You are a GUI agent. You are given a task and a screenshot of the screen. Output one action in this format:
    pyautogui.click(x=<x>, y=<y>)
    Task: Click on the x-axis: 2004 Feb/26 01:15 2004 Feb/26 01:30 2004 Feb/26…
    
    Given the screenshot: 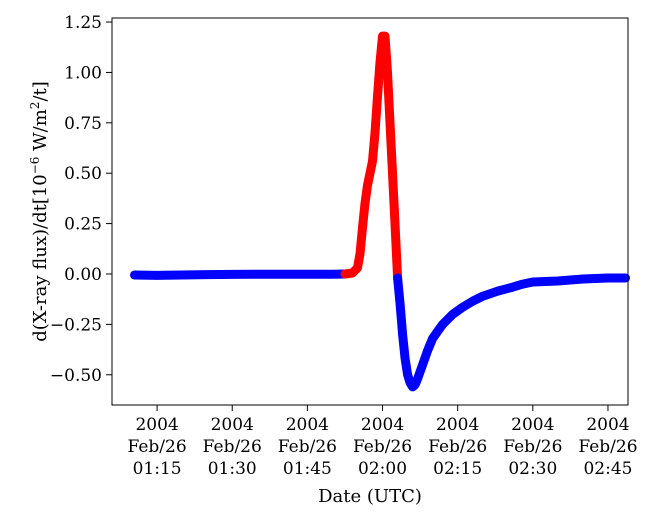 What is the action you would take?
    pyautogui.click(x=383, y=442)
    